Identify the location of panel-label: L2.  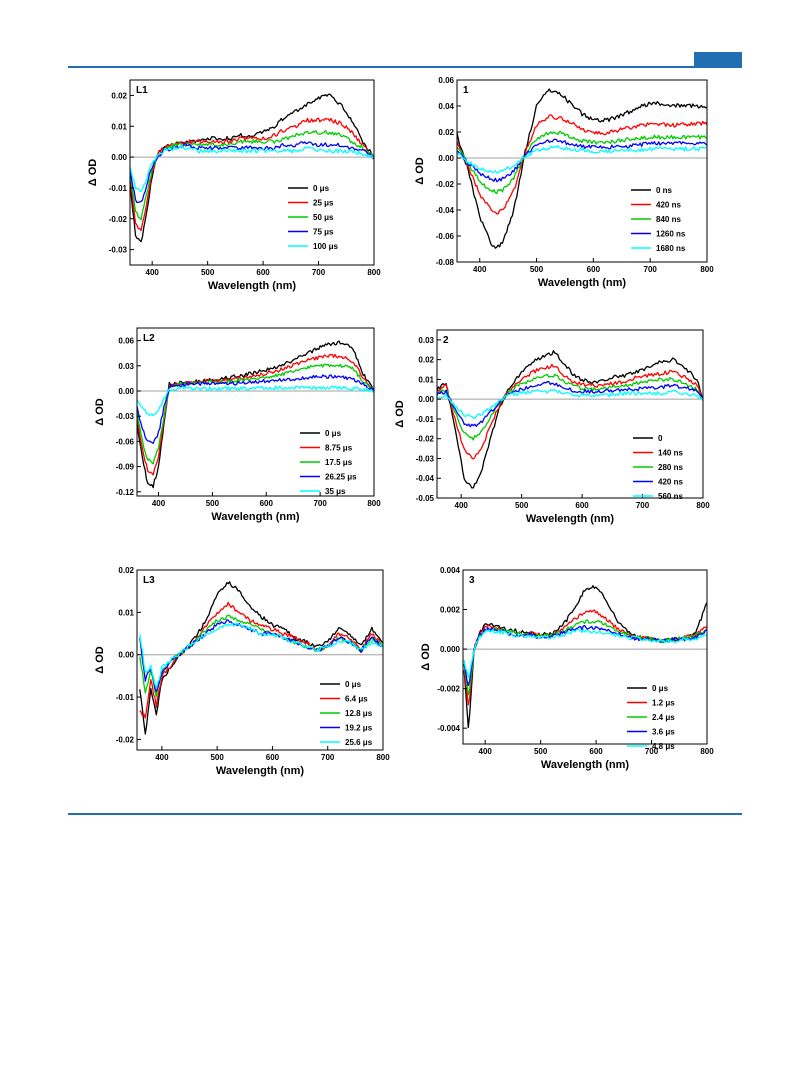
(149, 338).